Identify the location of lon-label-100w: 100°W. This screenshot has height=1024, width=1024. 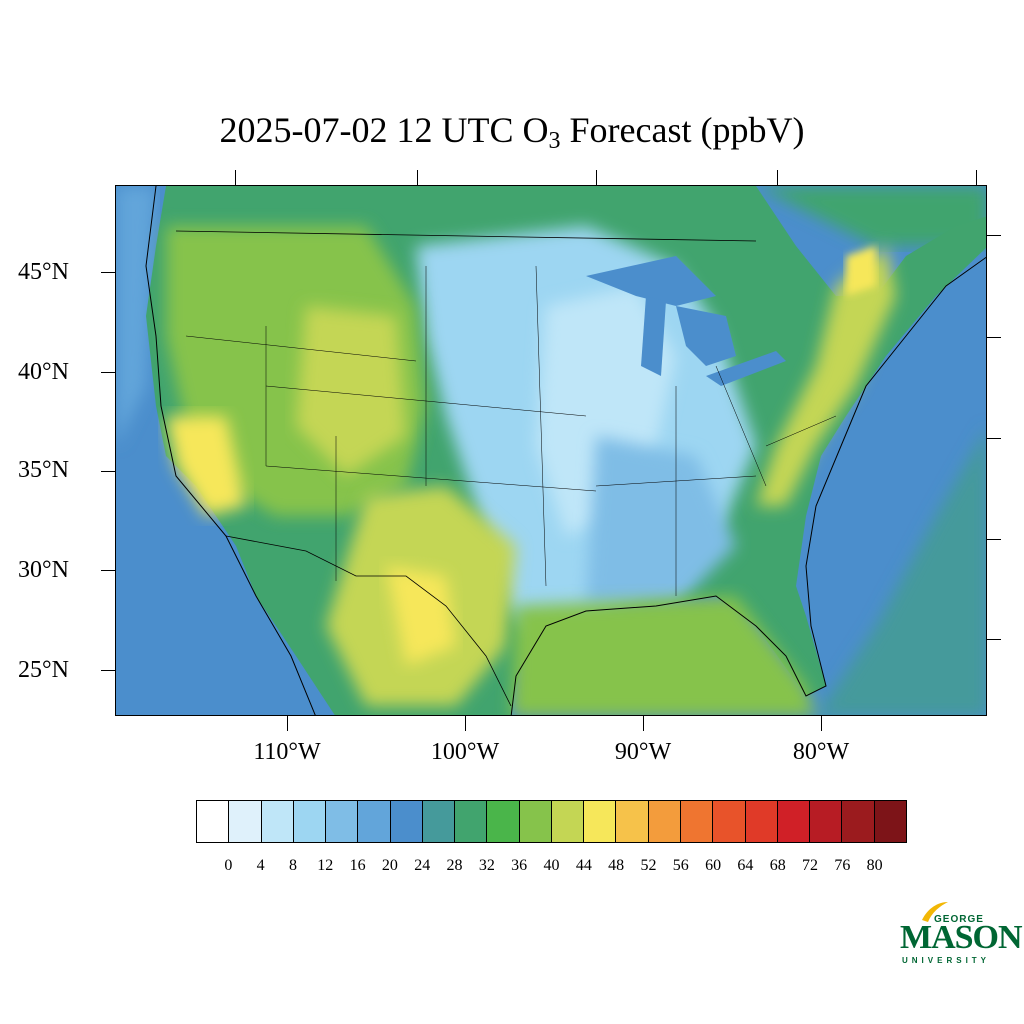
(465, 752).